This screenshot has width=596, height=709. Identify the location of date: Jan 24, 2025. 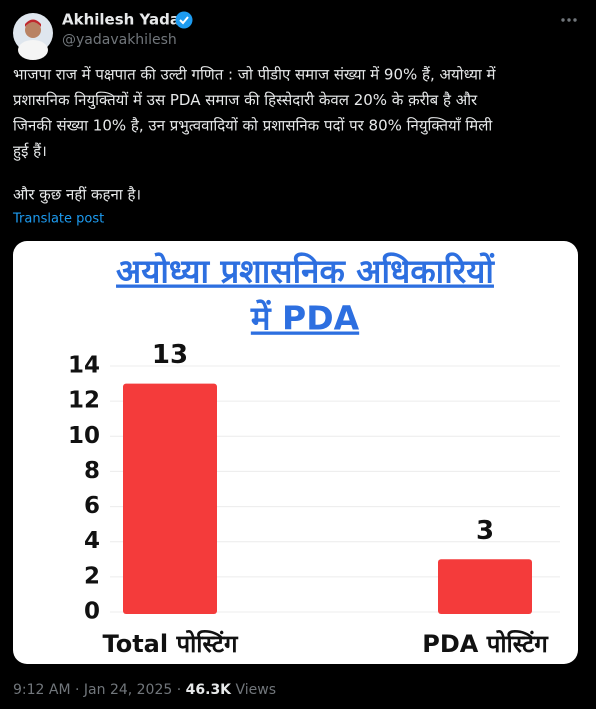
(127, 690).